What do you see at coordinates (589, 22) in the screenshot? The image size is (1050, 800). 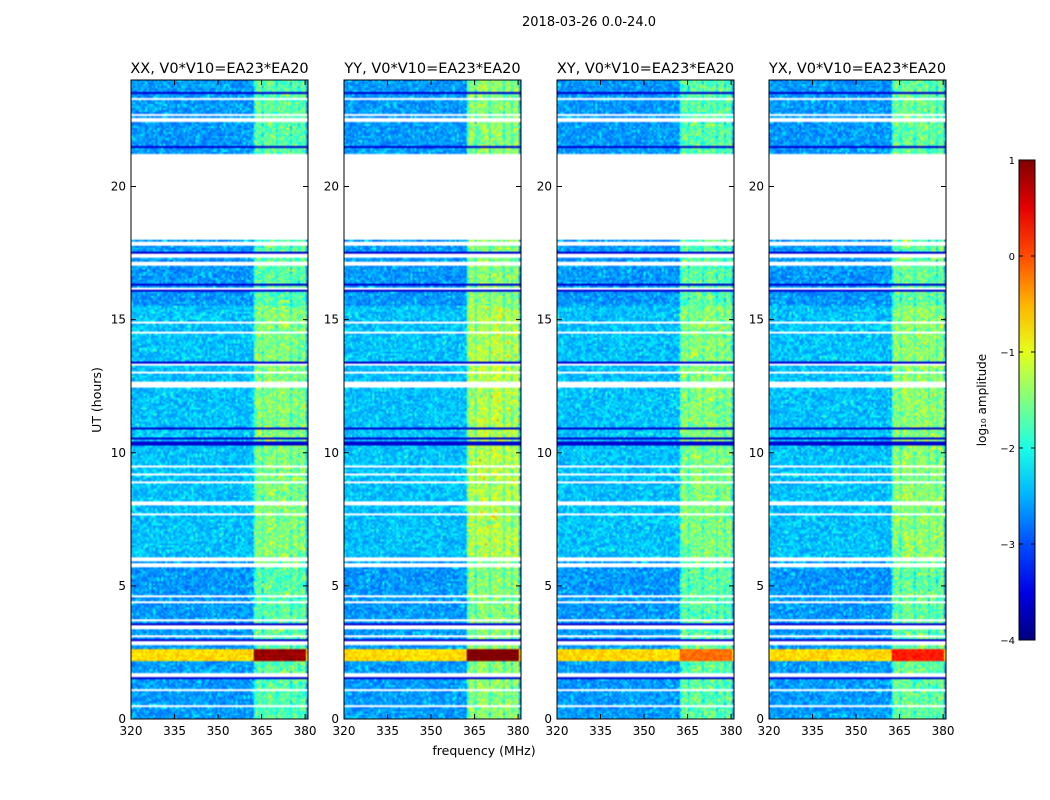 I see `figure-title: 2018-03-26 0.0-24.0` at bounding box center [589, 22].